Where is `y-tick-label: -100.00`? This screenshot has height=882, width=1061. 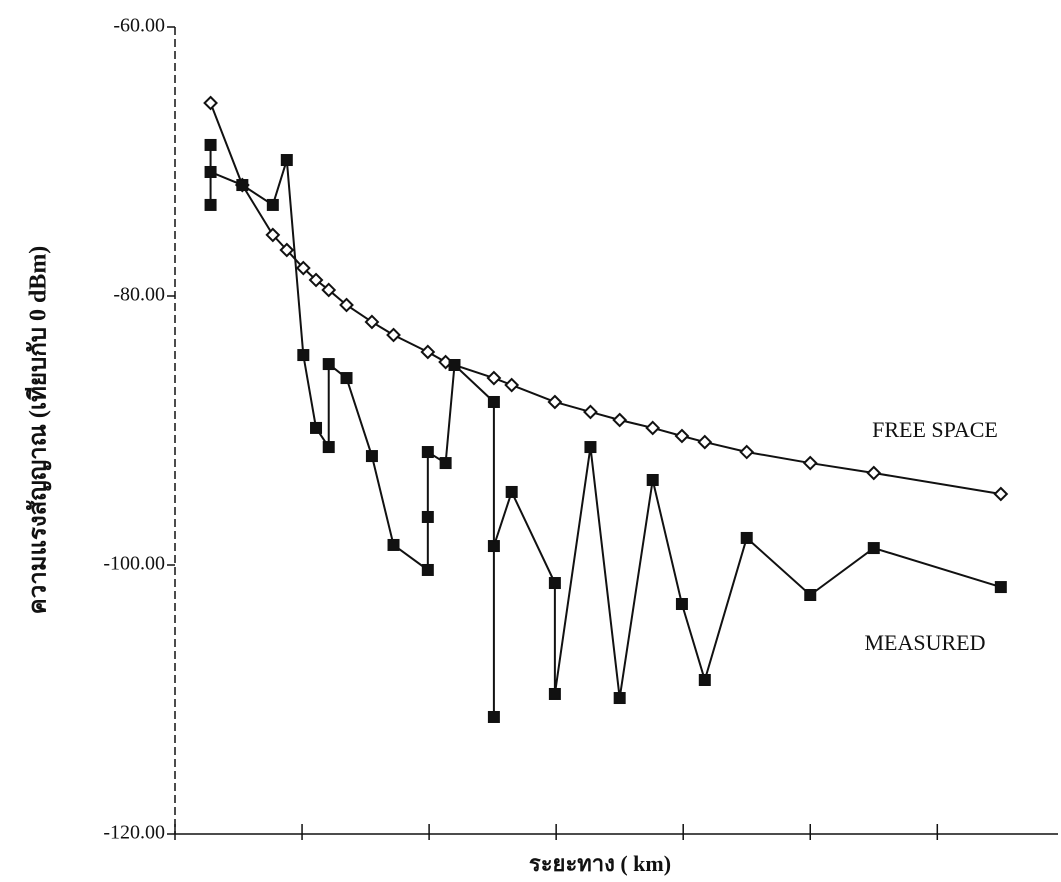 y-tick-label: -100.00 is located at coordinates (134, 564).